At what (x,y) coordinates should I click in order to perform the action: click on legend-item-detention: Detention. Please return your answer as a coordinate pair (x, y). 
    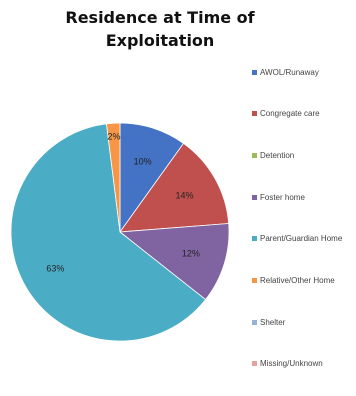
    Looking at the image, I should click on (297, 155).